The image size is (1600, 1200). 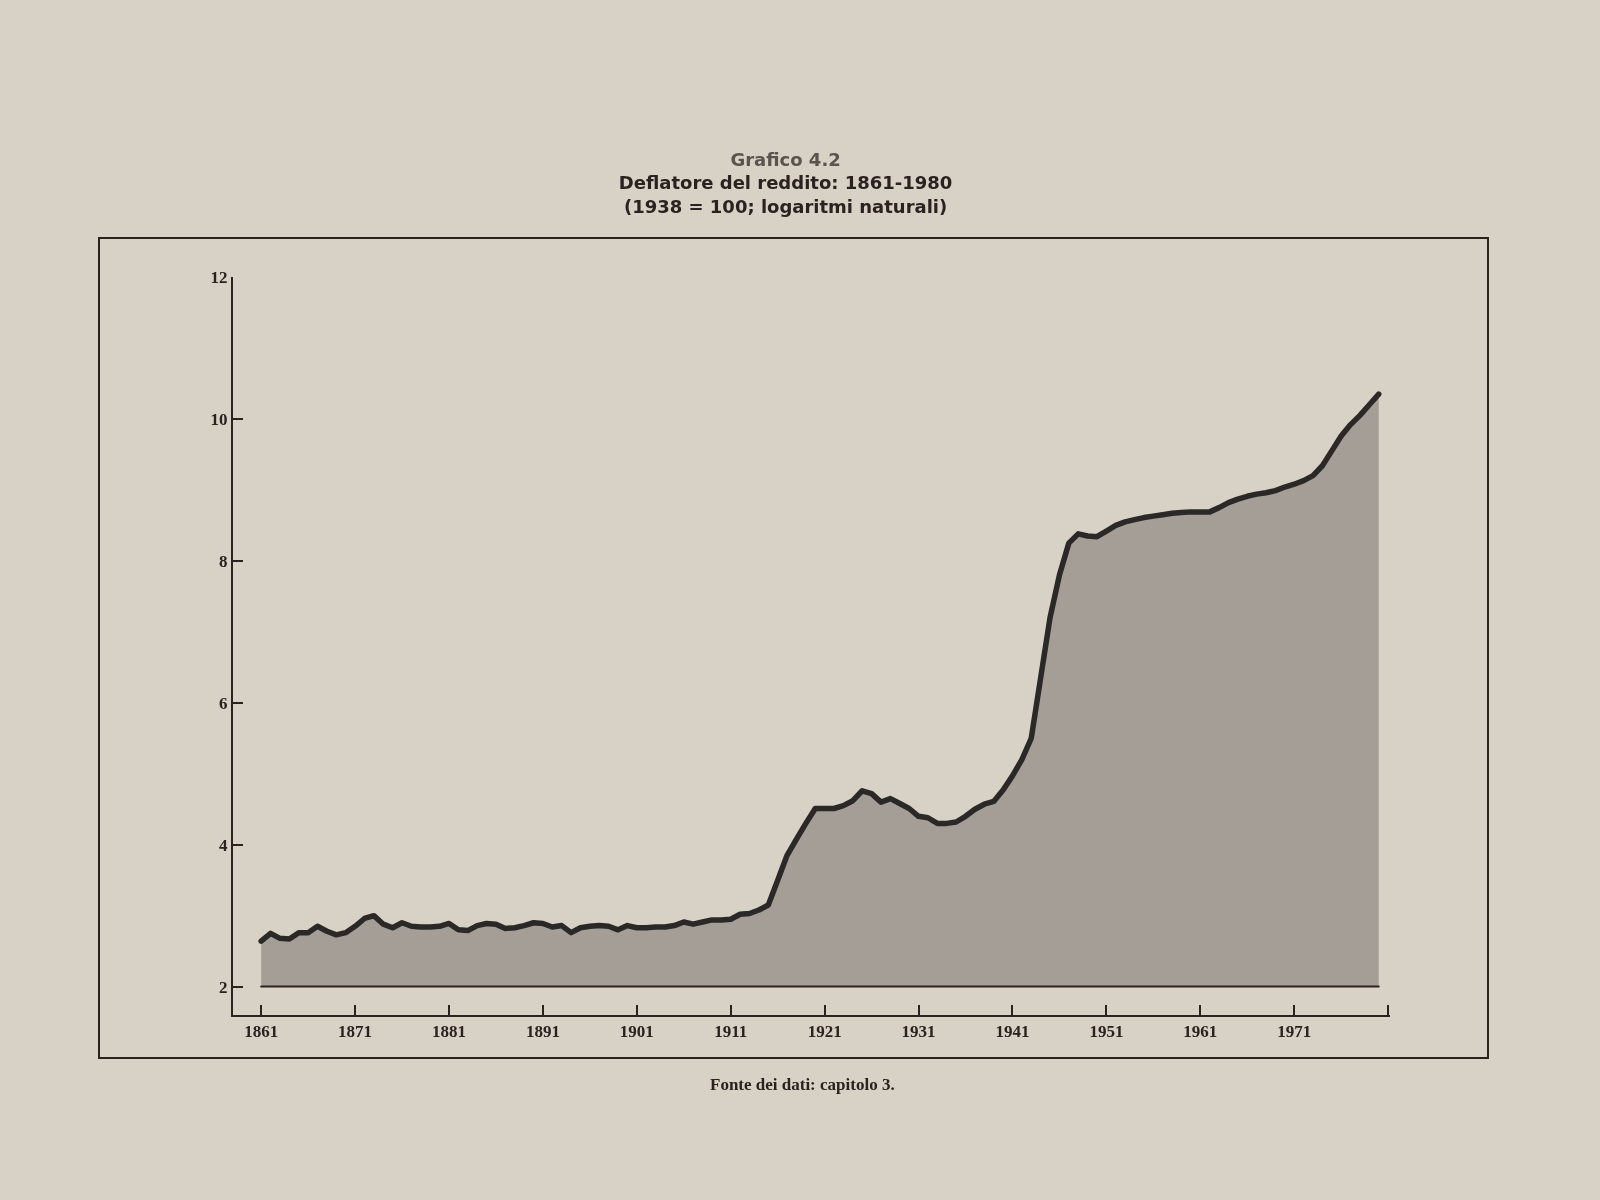 I want to click on y-tick-label: 12, so click(x=219, y=277).